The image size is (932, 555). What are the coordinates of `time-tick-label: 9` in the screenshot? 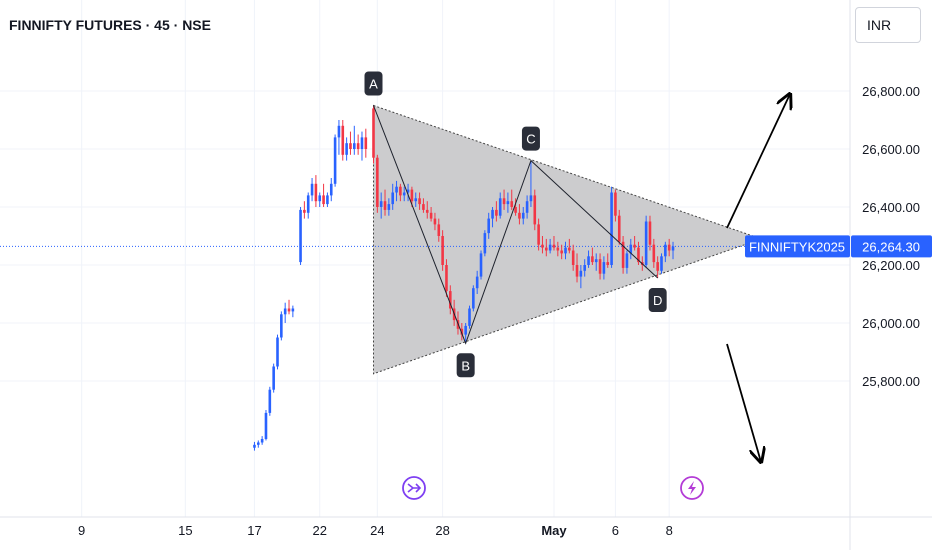 It's located at (81, 530).